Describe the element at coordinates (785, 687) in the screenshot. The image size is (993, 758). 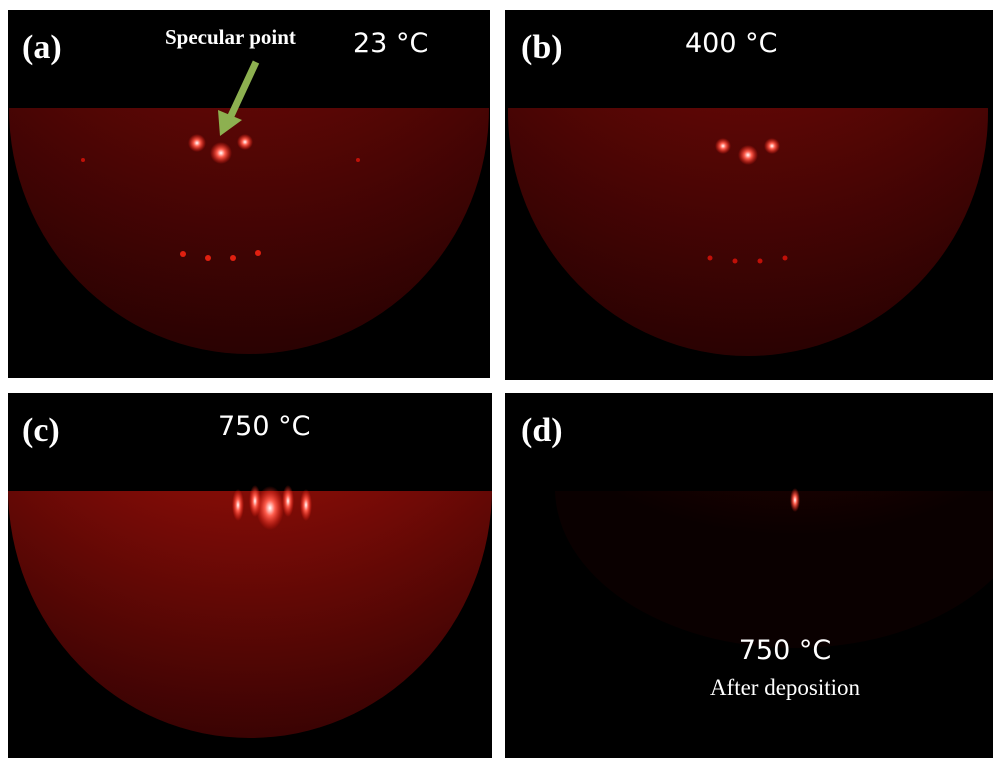
I see `note: After deposition` at that location.